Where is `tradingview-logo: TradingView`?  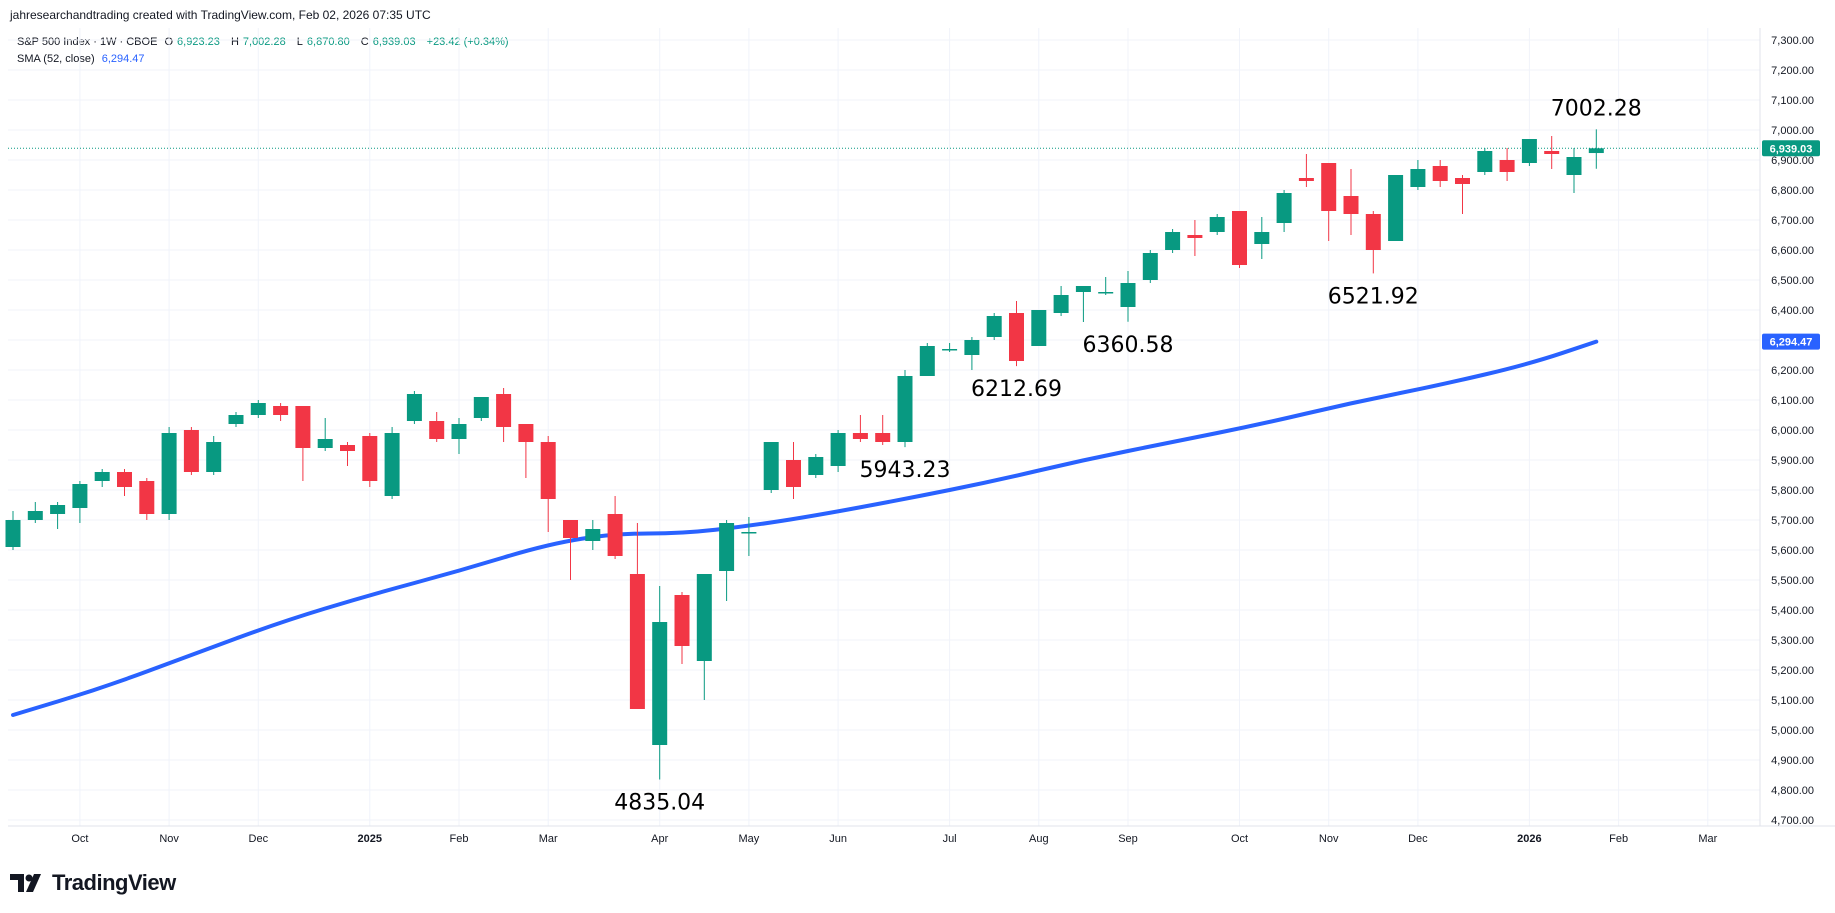
tradingview-logo: TradingView is located at coordinates (93, 883).